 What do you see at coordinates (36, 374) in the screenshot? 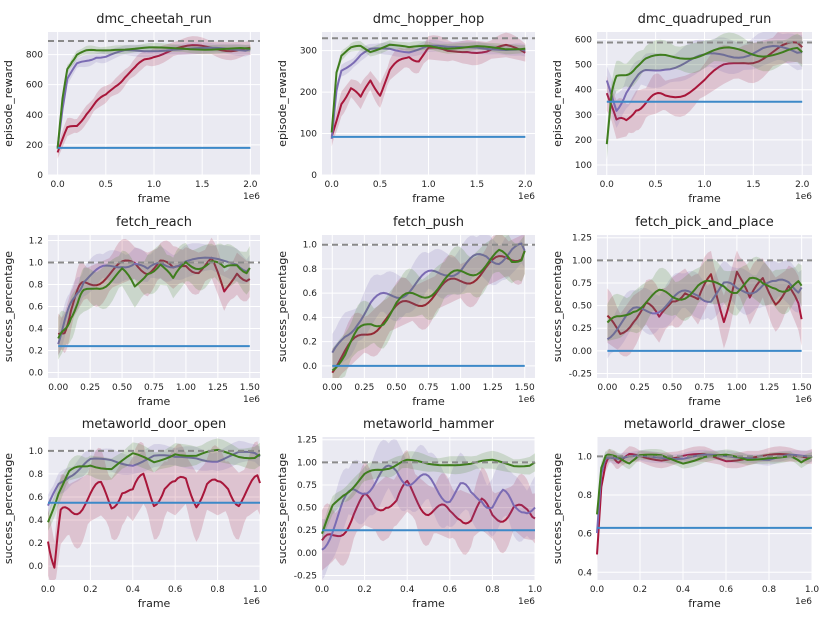
I see `y-tick-label: 0.0` at bounding box center [36, 374].